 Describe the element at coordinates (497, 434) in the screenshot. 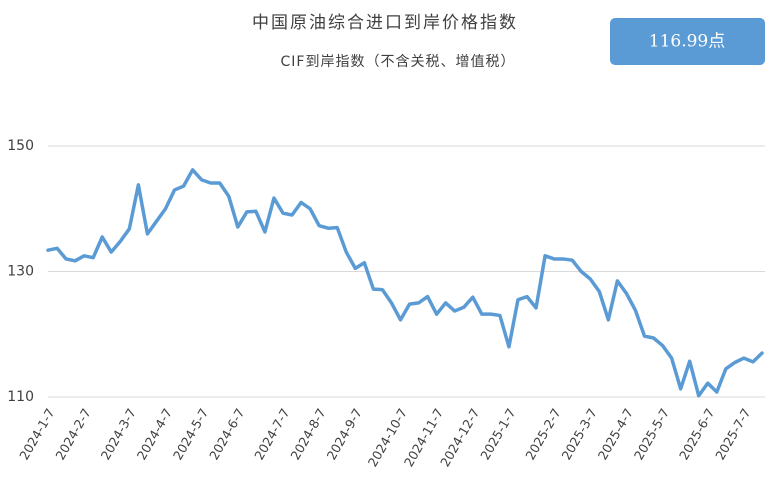

I see `x-tick-label: 2025-1-7` at that location.